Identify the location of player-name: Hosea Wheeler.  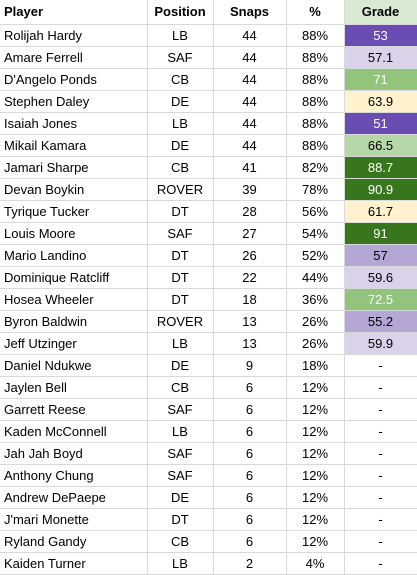
(74, 299).